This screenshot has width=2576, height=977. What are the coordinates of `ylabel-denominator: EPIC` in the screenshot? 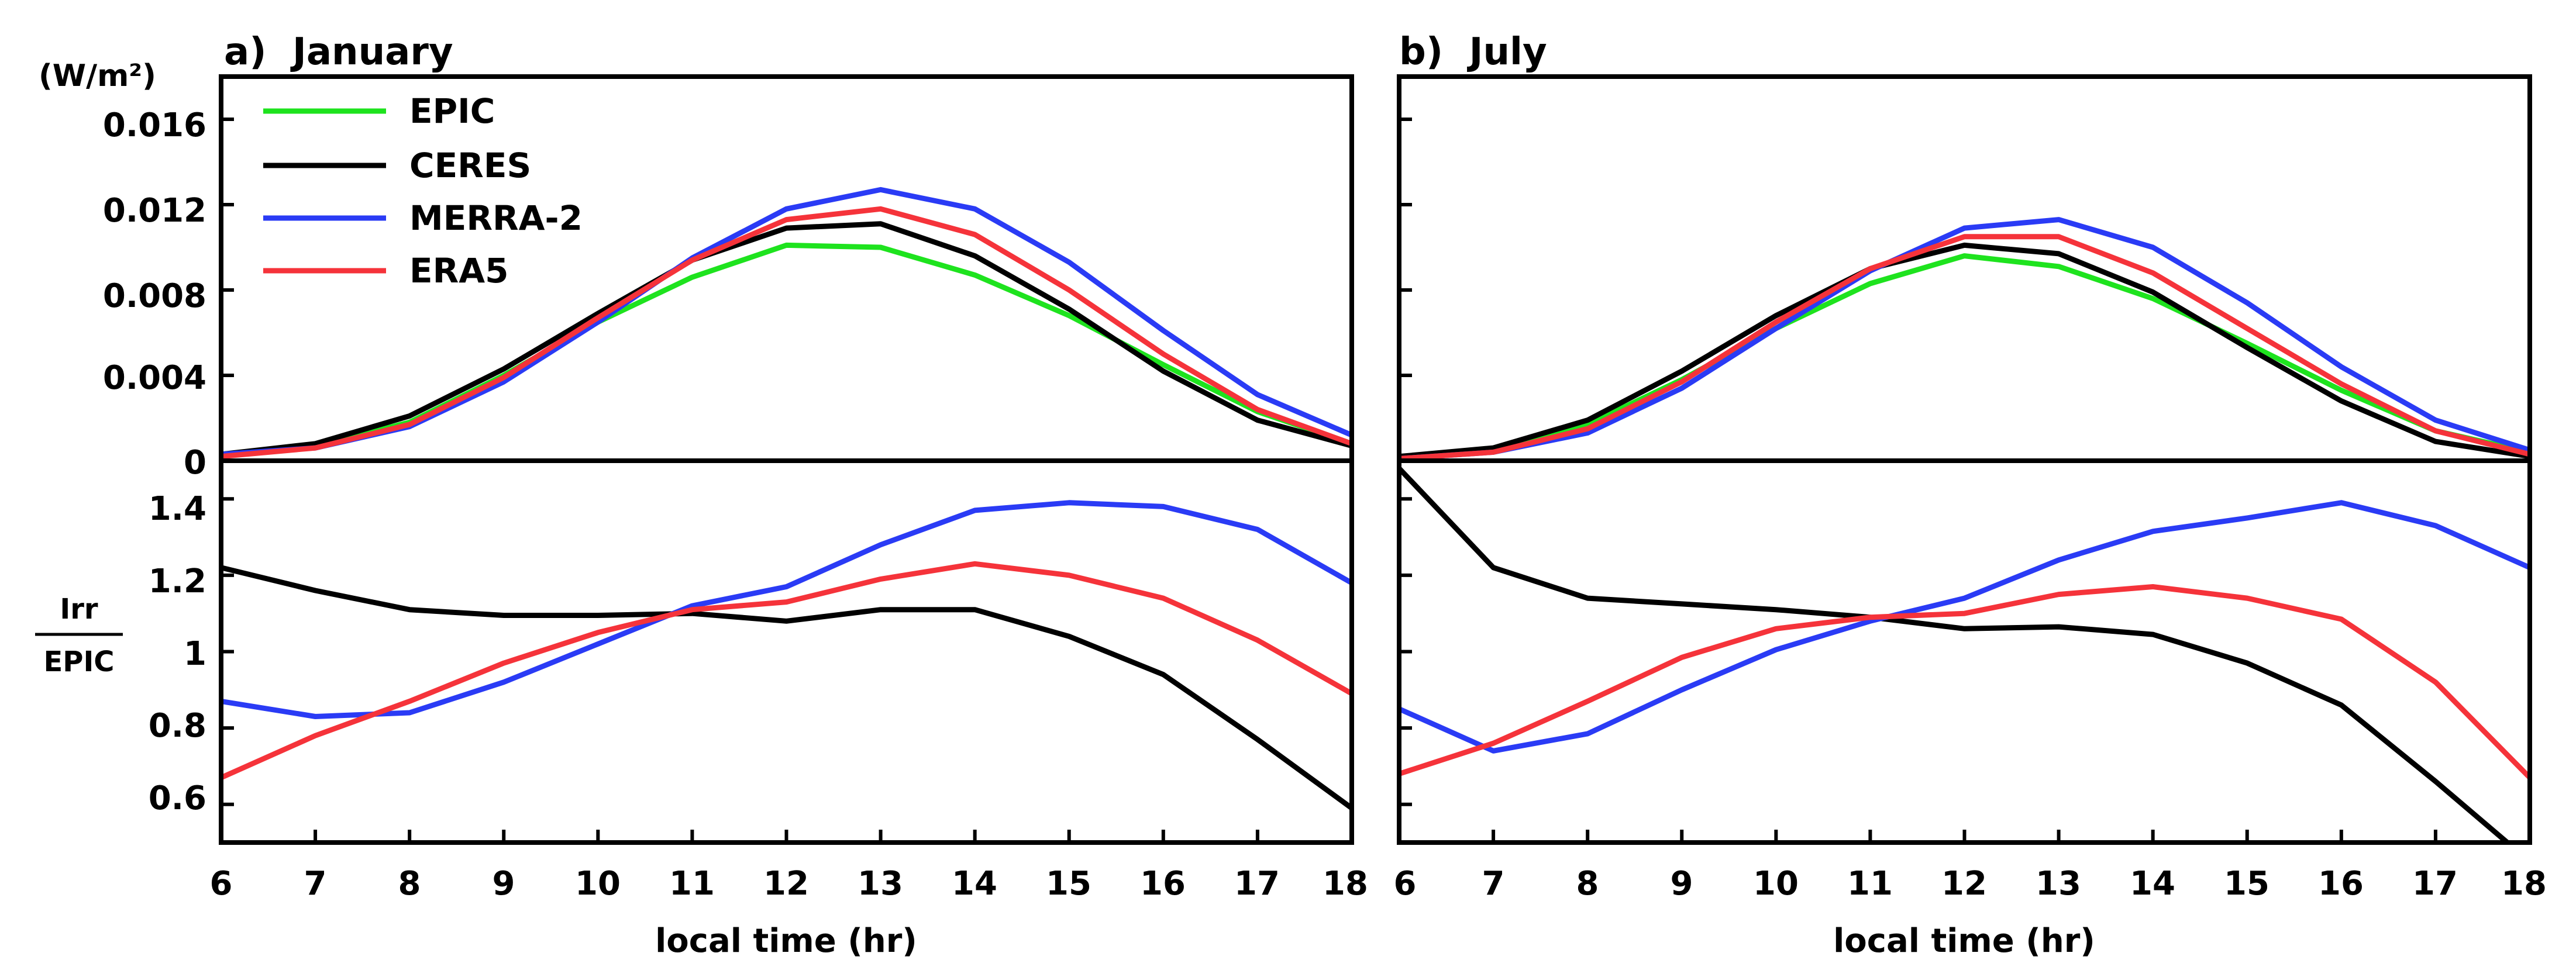 It's located at (78, 661).